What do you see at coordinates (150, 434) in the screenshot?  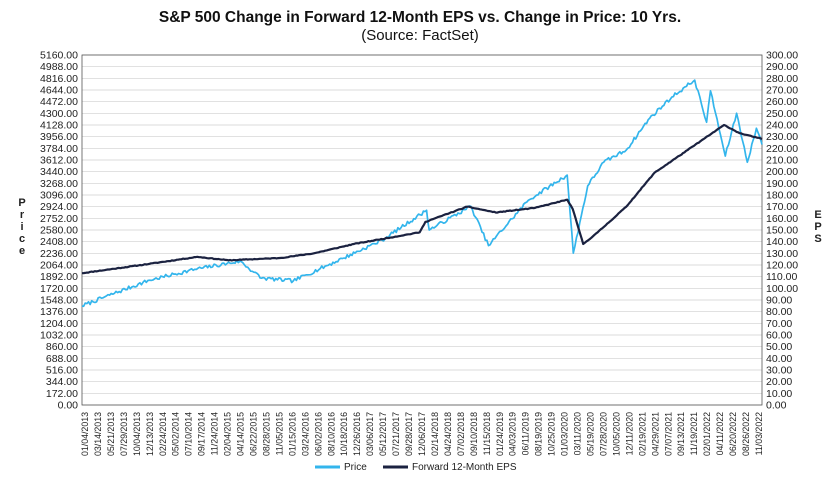 I see `x-tick-label: 12/13/2013` at bounding box center [150, 434].